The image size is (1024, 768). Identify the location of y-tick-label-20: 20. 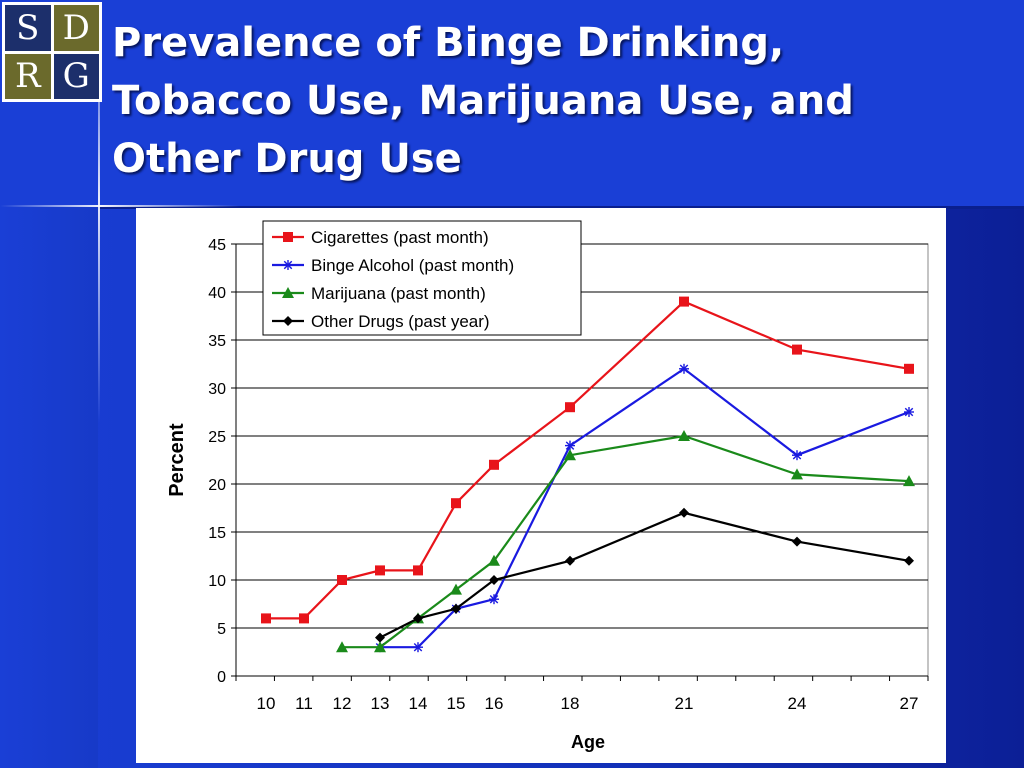
(217, 485).